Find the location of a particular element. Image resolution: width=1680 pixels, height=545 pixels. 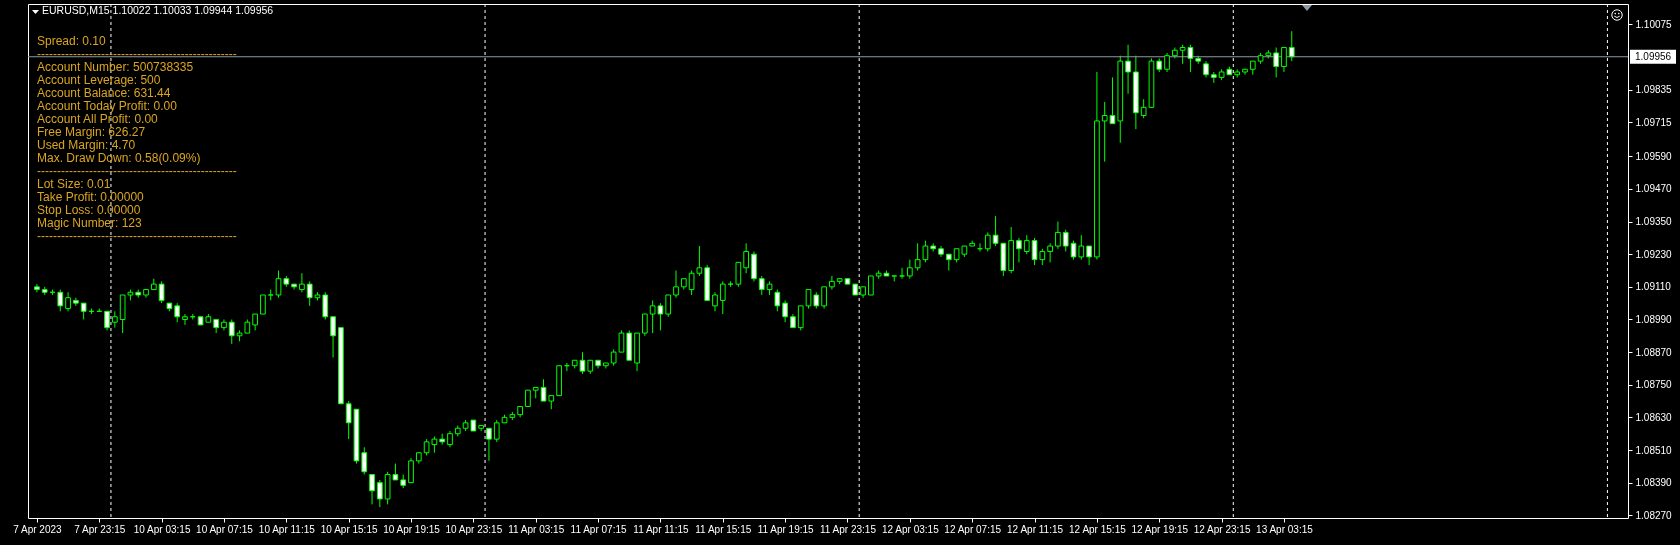

y-tick-label: 1.08270 is located at coordinates (1654, 515).